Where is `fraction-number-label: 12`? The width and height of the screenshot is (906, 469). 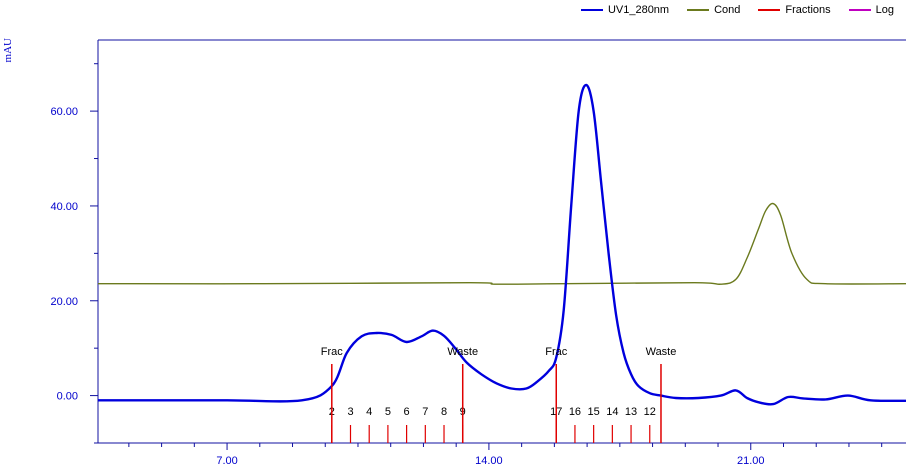 fraction-number-label: 12 is located at coordinates (650, 412).